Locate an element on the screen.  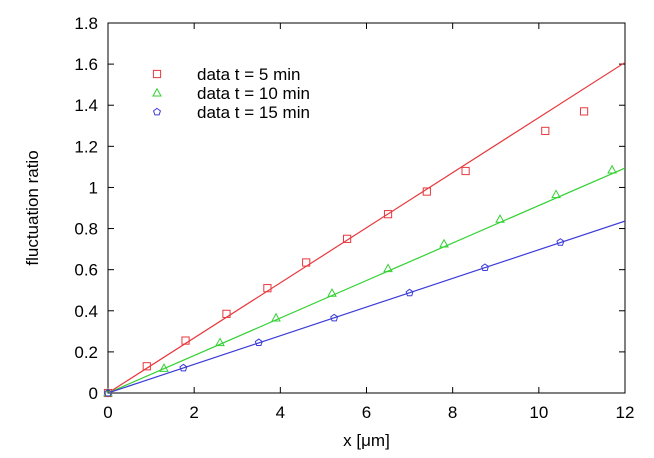
y-tick-label: 1 is located at coordinates (93, 187).